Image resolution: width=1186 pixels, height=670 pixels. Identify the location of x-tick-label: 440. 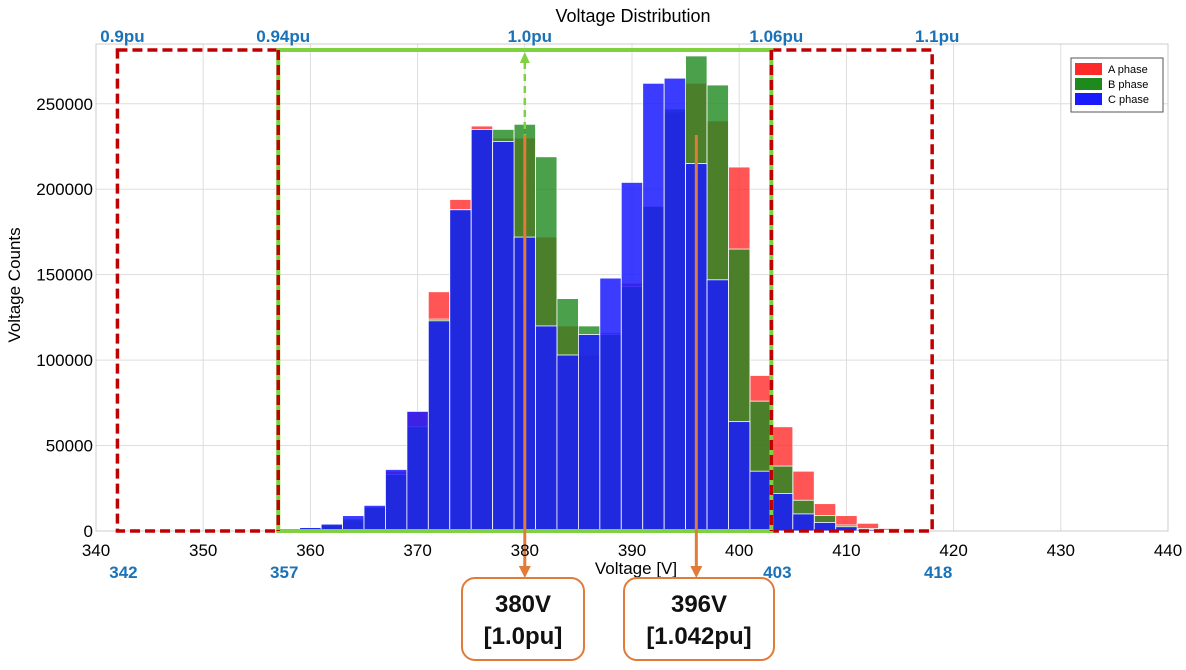
(1168, 550).